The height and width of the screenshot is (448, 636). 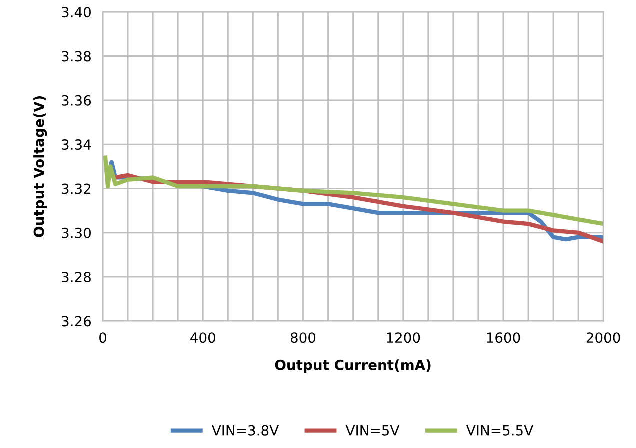 What do you see at coordinates (503, 338) in the screenshot?
I see `x-tick-label: 1600` at bounding box center [503, 338].